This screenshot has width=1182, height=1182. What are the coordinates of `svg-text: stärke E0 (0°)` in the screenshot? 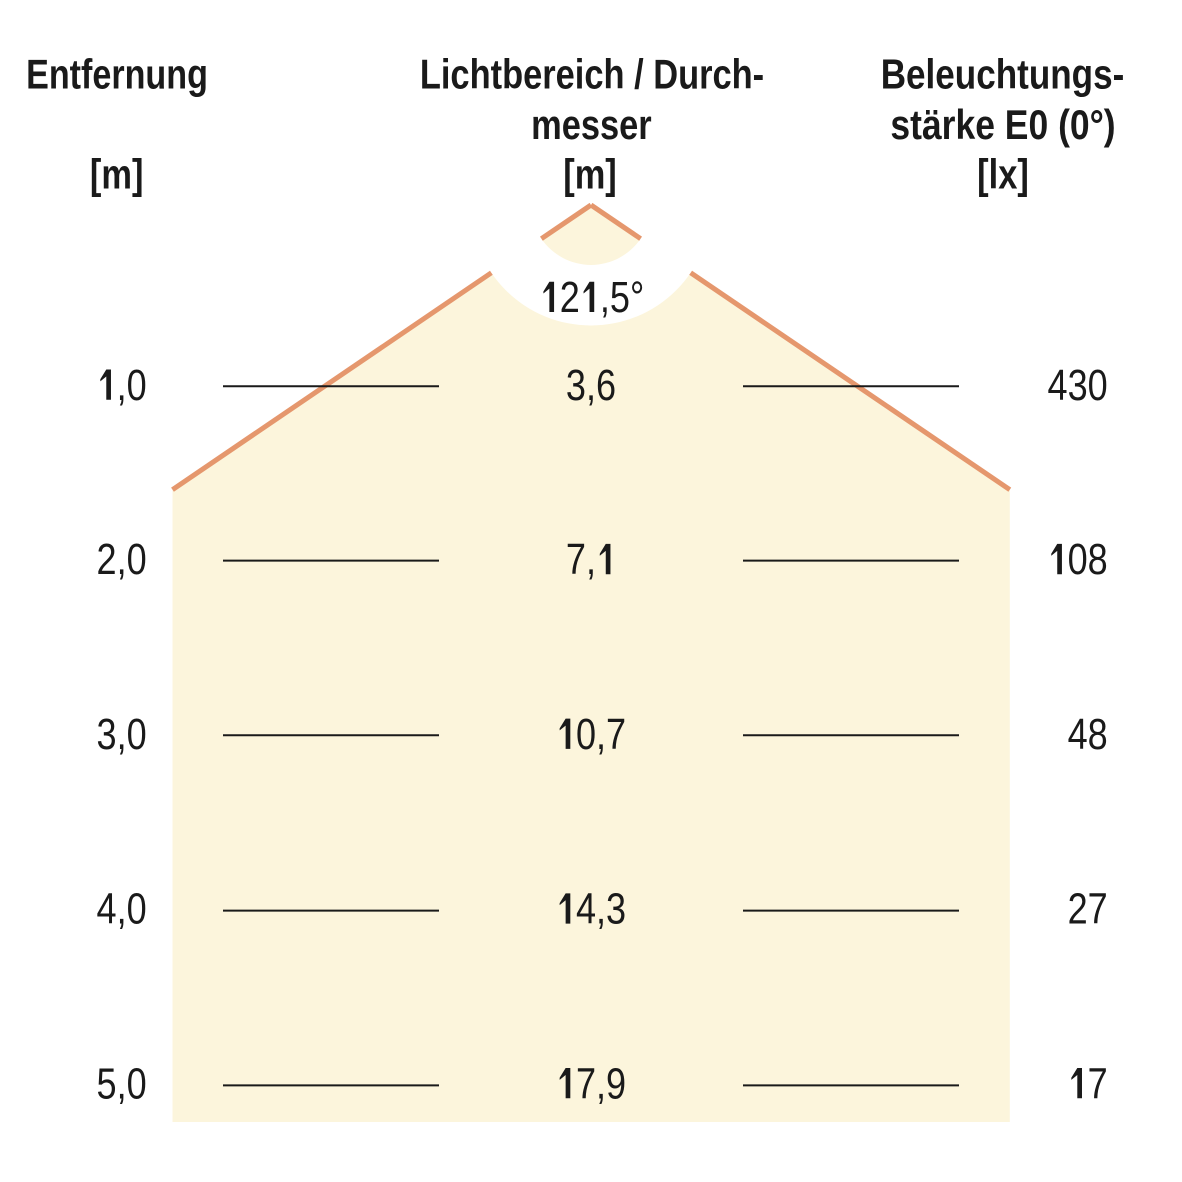 It's located at (1002, 125).